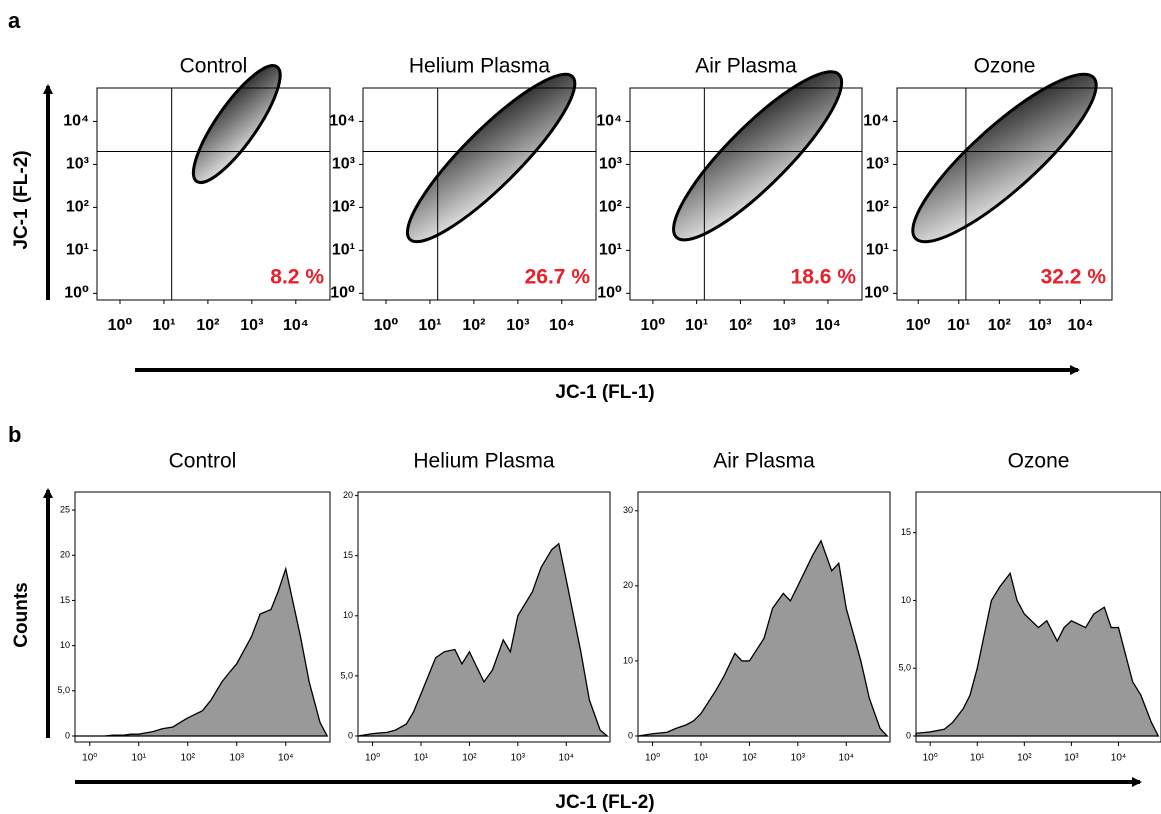  I want to click on quadrant-percentage: 26.7 %, so click(558, 277).